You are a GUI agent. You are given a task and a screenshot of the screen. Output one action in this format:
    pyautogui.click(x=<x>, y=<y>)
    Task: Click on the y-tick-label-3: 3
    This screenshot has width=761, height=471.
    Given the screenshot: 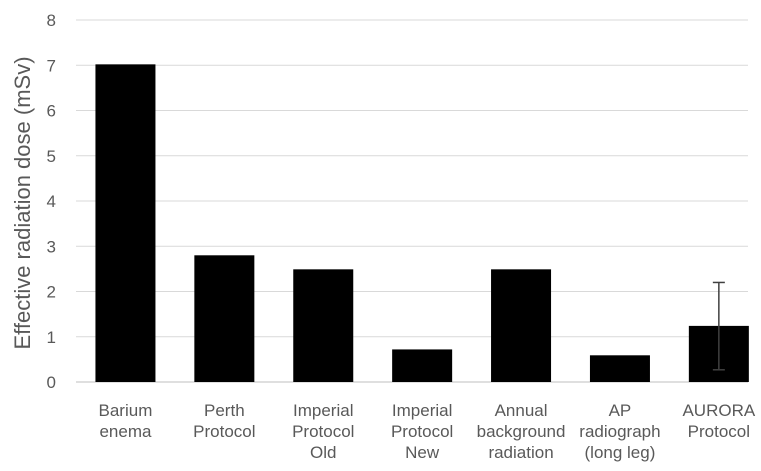 What is the action you would take?
    pyautogui.click(x=51, y=246)
    